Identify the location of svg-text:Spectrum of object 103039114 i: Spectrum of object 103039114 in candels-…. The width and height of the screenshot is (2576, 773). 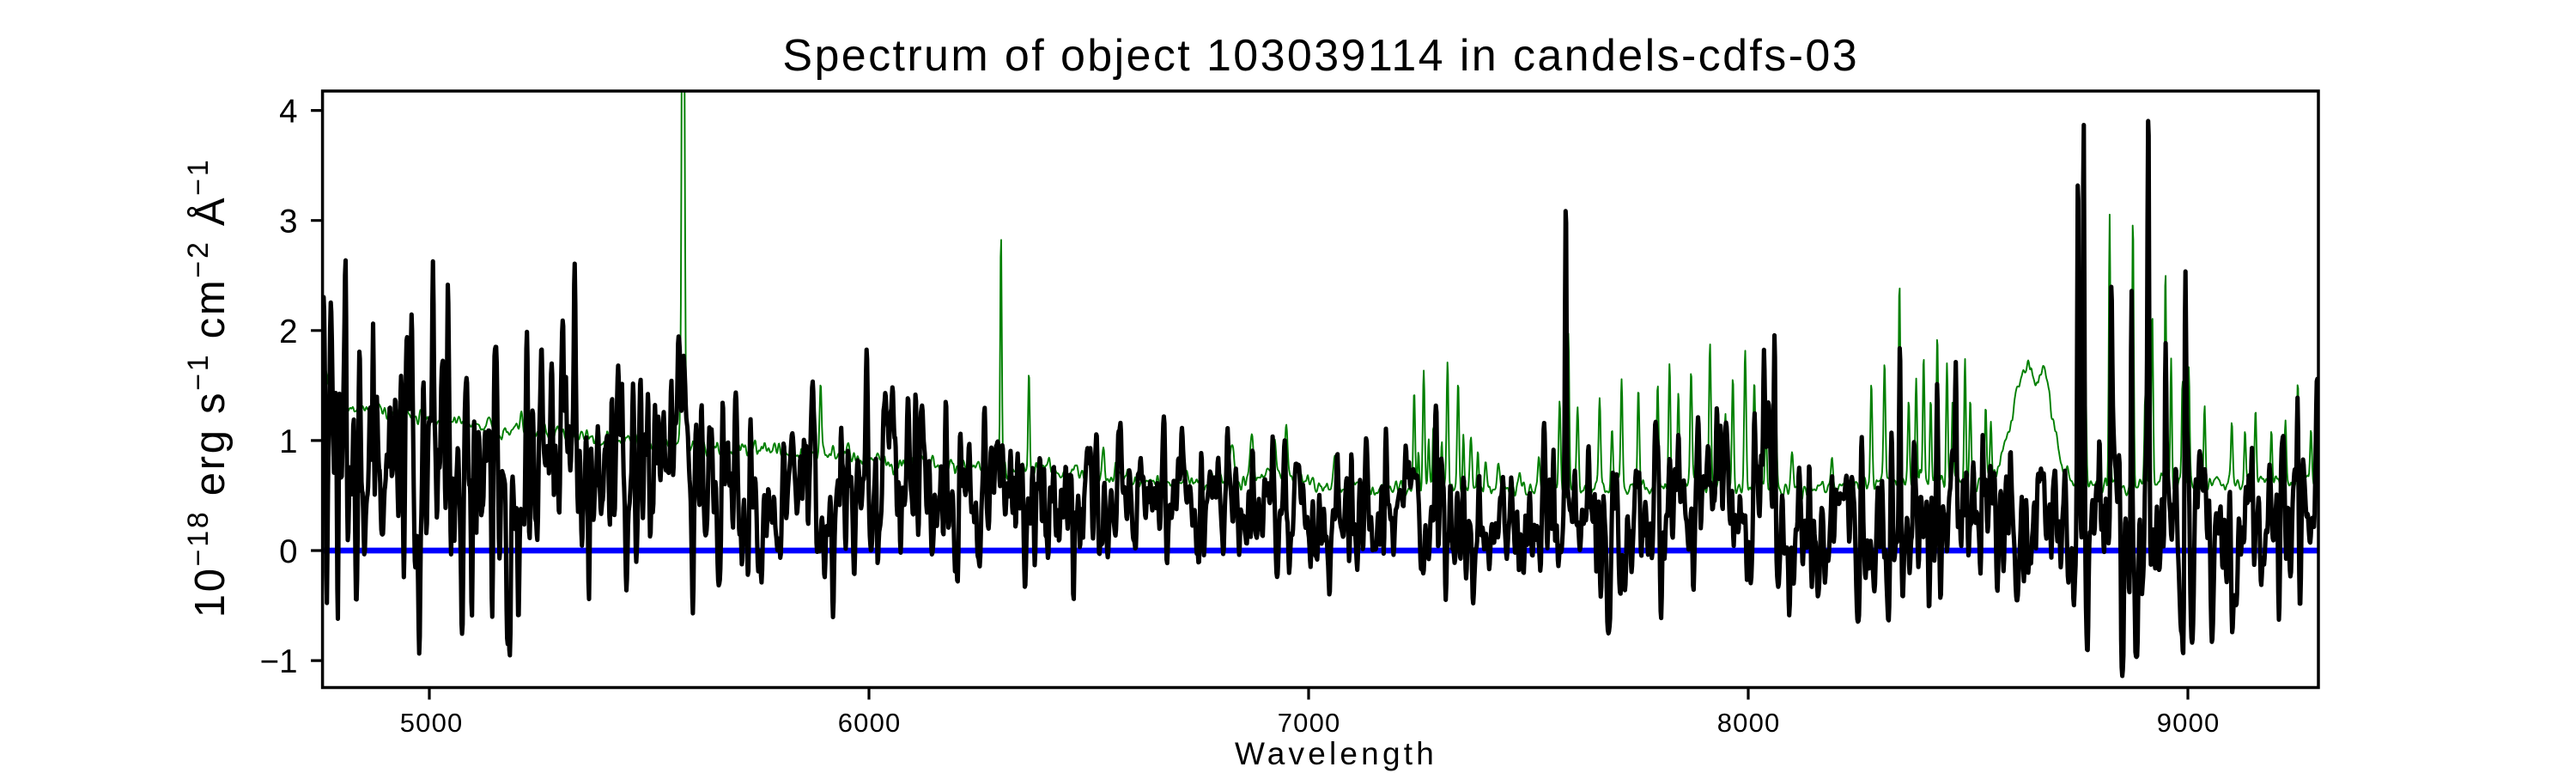
(1320, 56).